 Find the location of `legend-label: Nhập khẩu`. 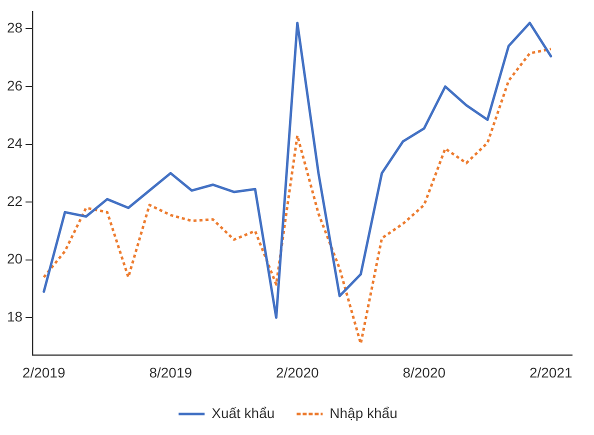

legend-label: Nhập khẩu is located at coordinates (364, 412).